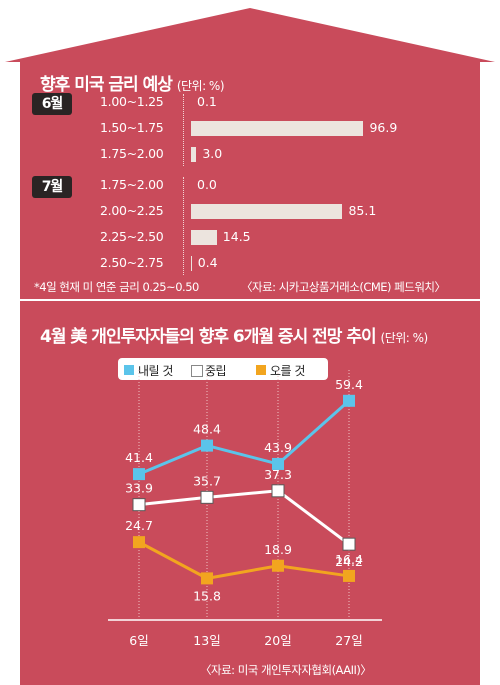  Describe the element at coordinates (236, 236) in the screenshot. I see `rate-value-label: 14.5` at that location.